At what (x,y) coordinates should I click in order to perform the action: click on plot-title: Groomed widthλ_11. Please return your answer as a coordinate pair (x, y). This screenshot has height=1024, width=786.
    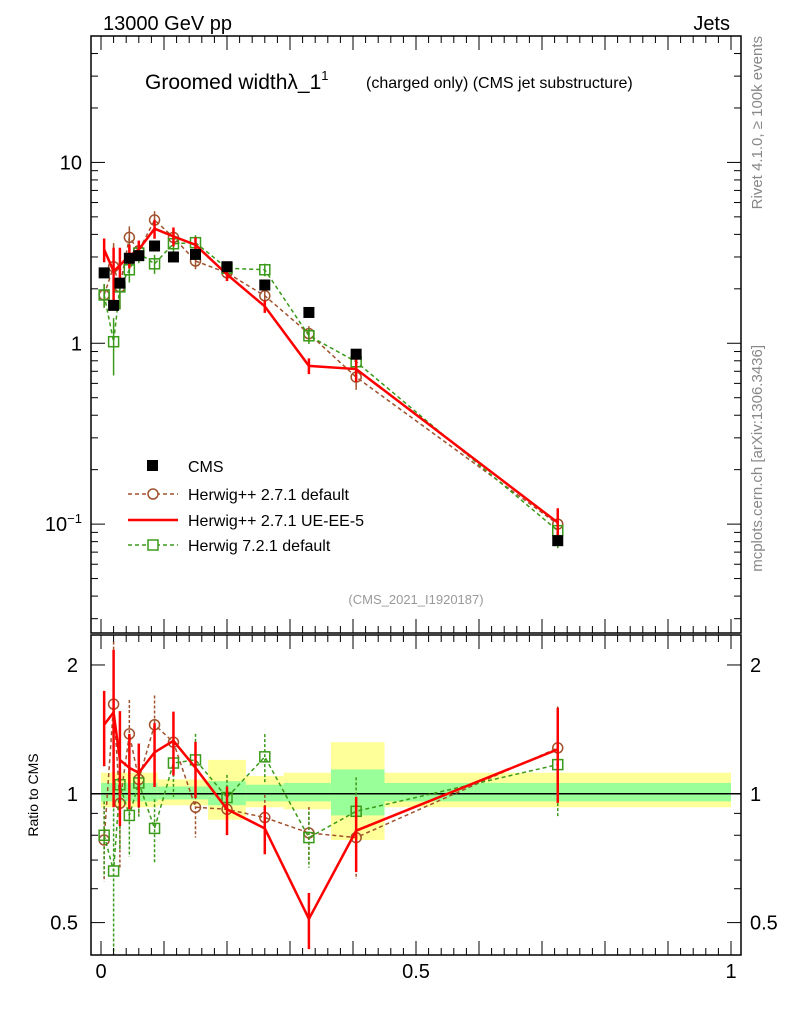
    Looking at the image, I should click on (237, 81).